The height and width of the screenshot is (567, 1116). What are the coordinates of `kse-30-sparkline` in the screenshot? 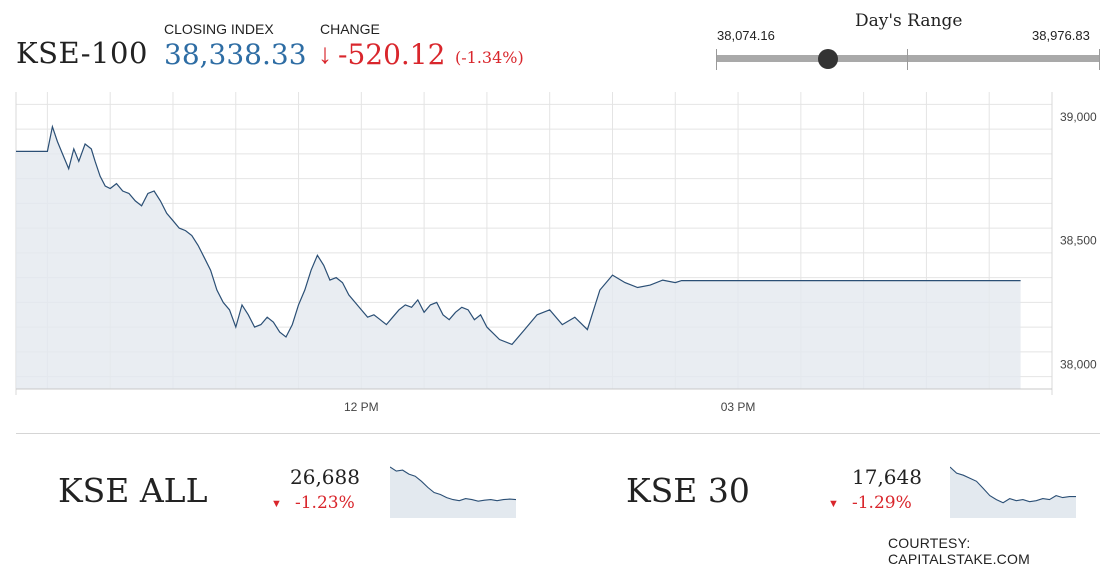 It's located at (1013, 492).